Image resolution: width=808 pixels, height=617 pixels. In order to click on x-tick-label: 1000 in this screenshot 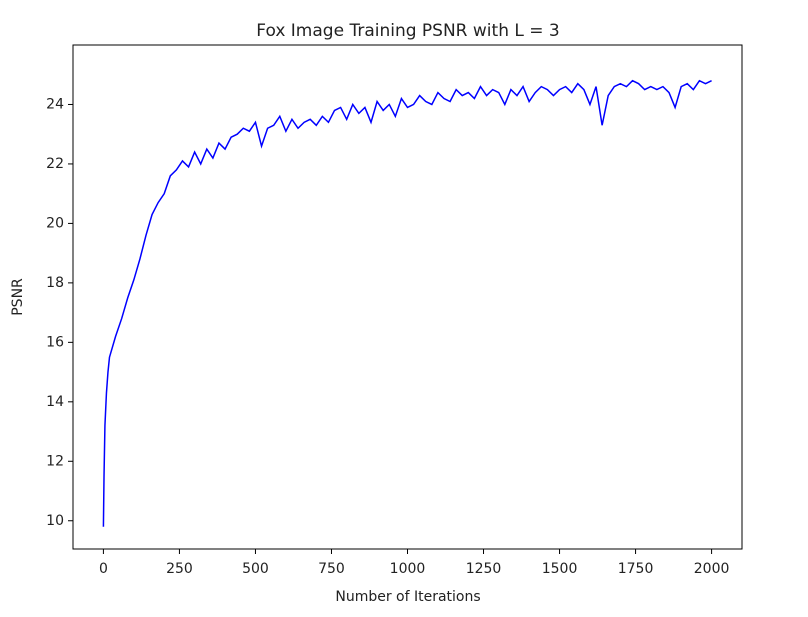, I will do `click(408, 569)`.